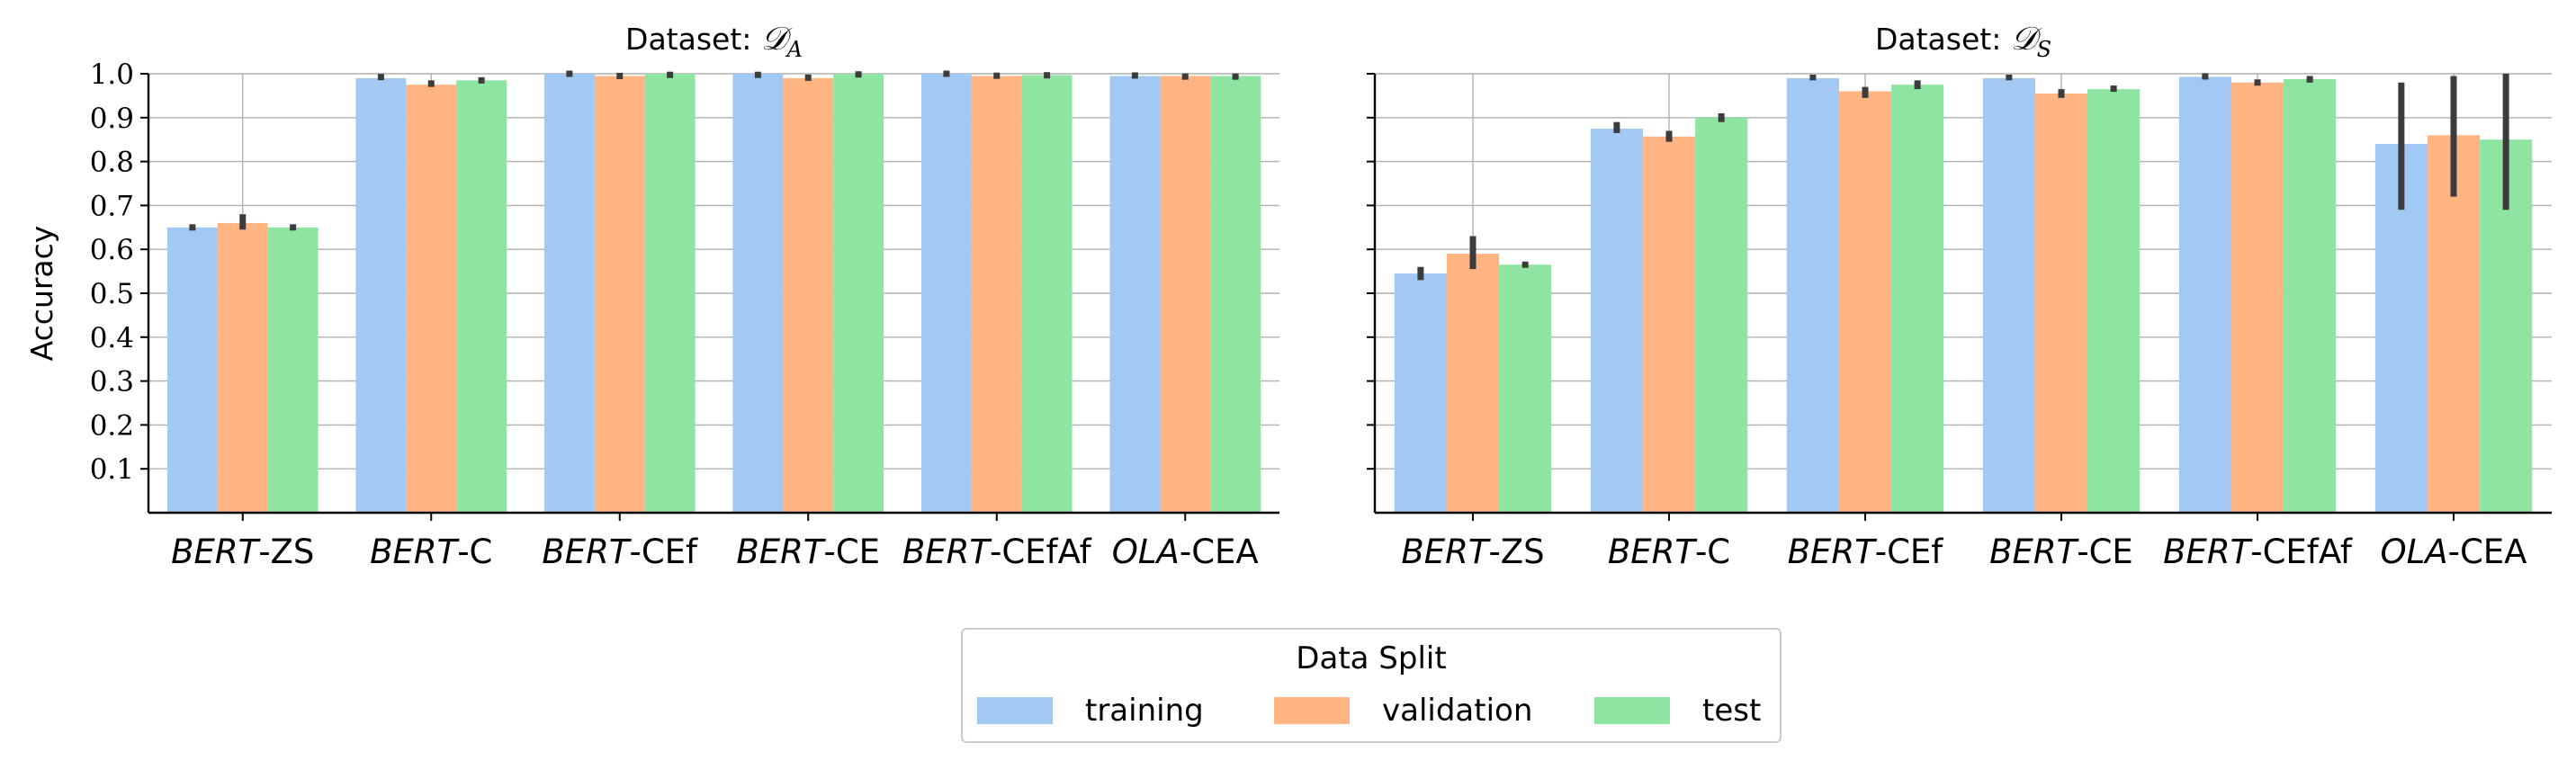 This screenshot has width=2576, height=770. What do you see at coordinates (794, 49) in the screenshot?
I see `panel-title-subscript: A` at bounding box center [794, 49].